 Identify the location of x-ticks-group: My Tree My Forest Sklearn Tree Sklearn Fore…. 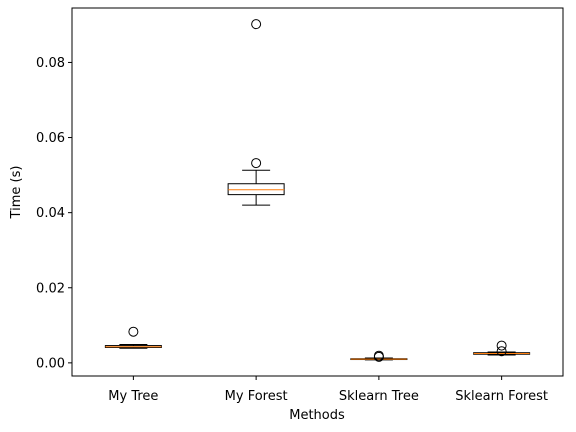
(328, 390).